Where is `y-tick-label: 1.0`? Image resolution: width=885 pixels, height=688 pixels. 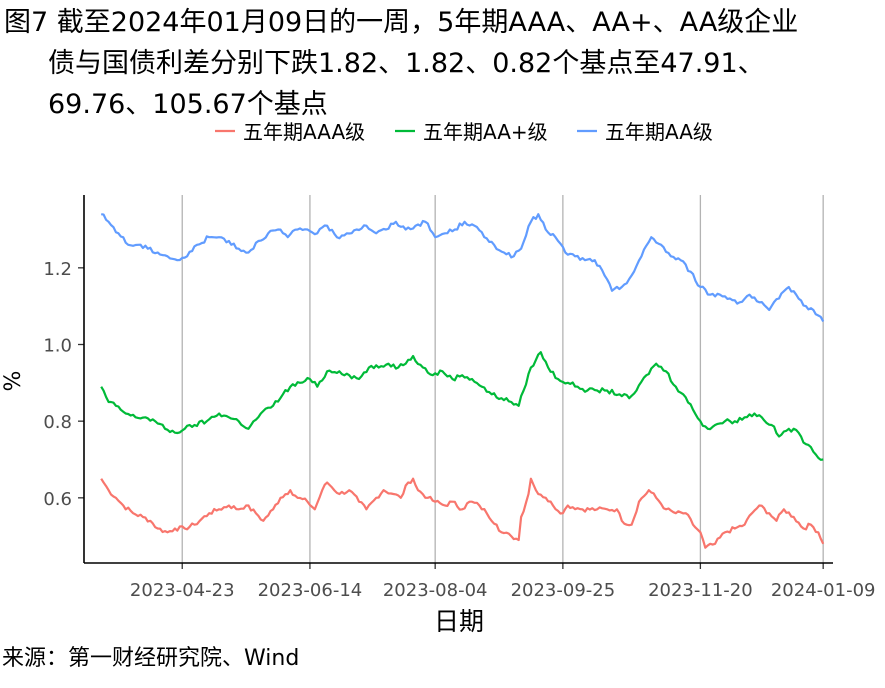
y-tick-label: 1.0 is located at coordinates (57, 346).